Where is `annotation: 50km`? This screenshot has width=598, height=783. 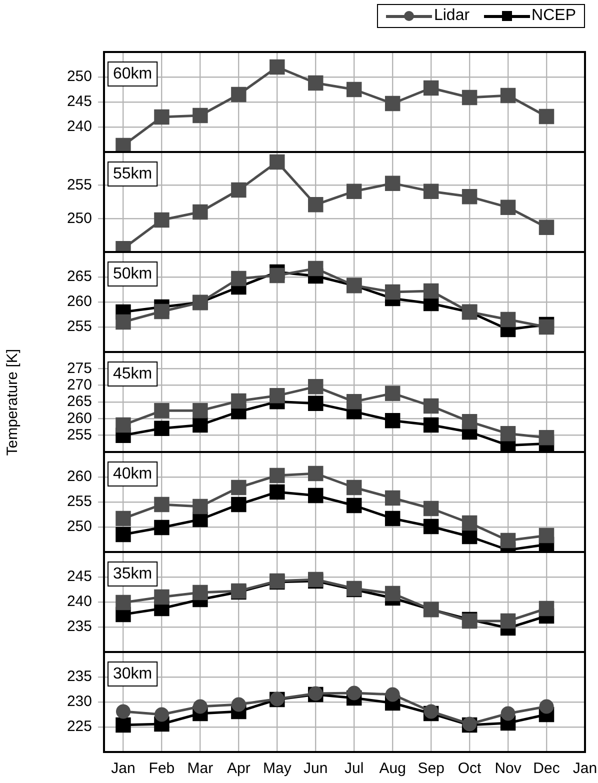 annotation: 50km is located at coordinates (132, 273).